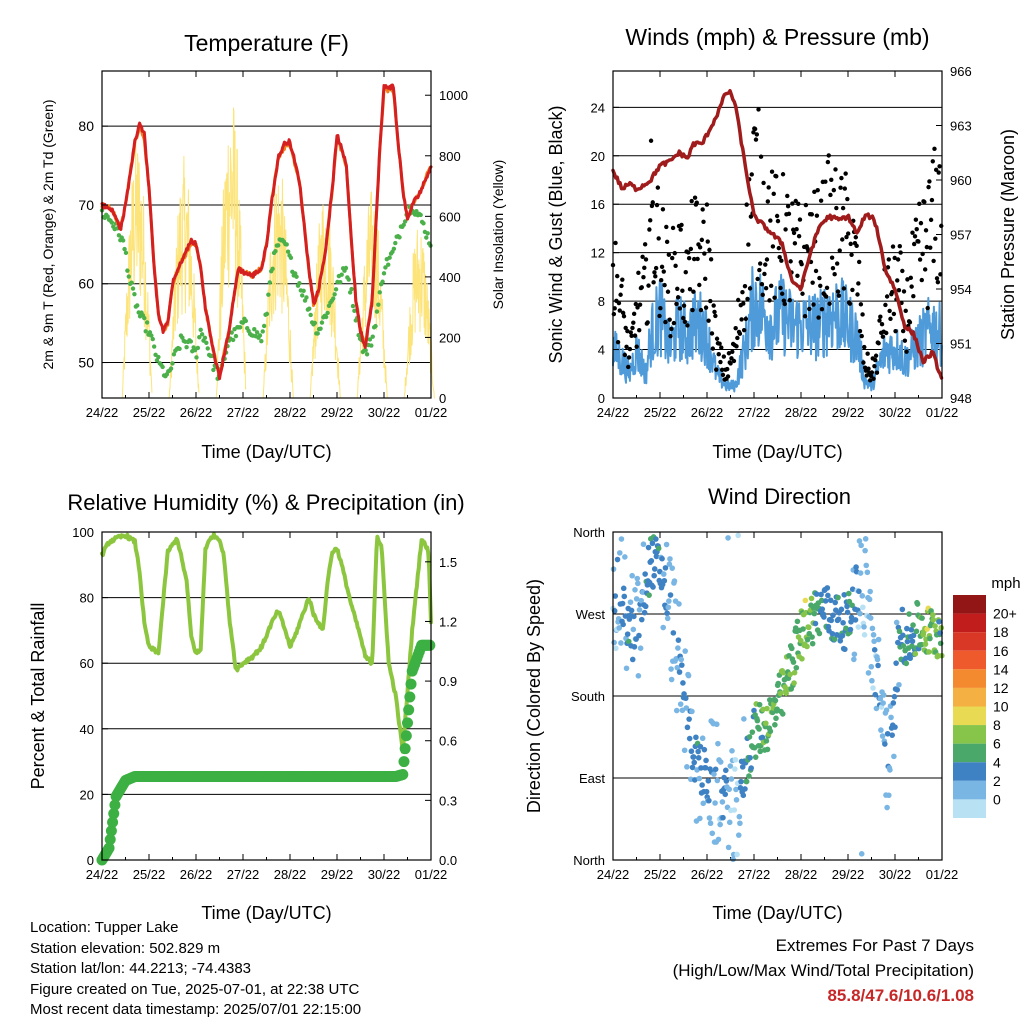 The width and height of the screenshot is (1024, 1024). What do you see at coordinates (405, 749) in the screenshot?
I see `precip-point` at bounding box center [405, 749].